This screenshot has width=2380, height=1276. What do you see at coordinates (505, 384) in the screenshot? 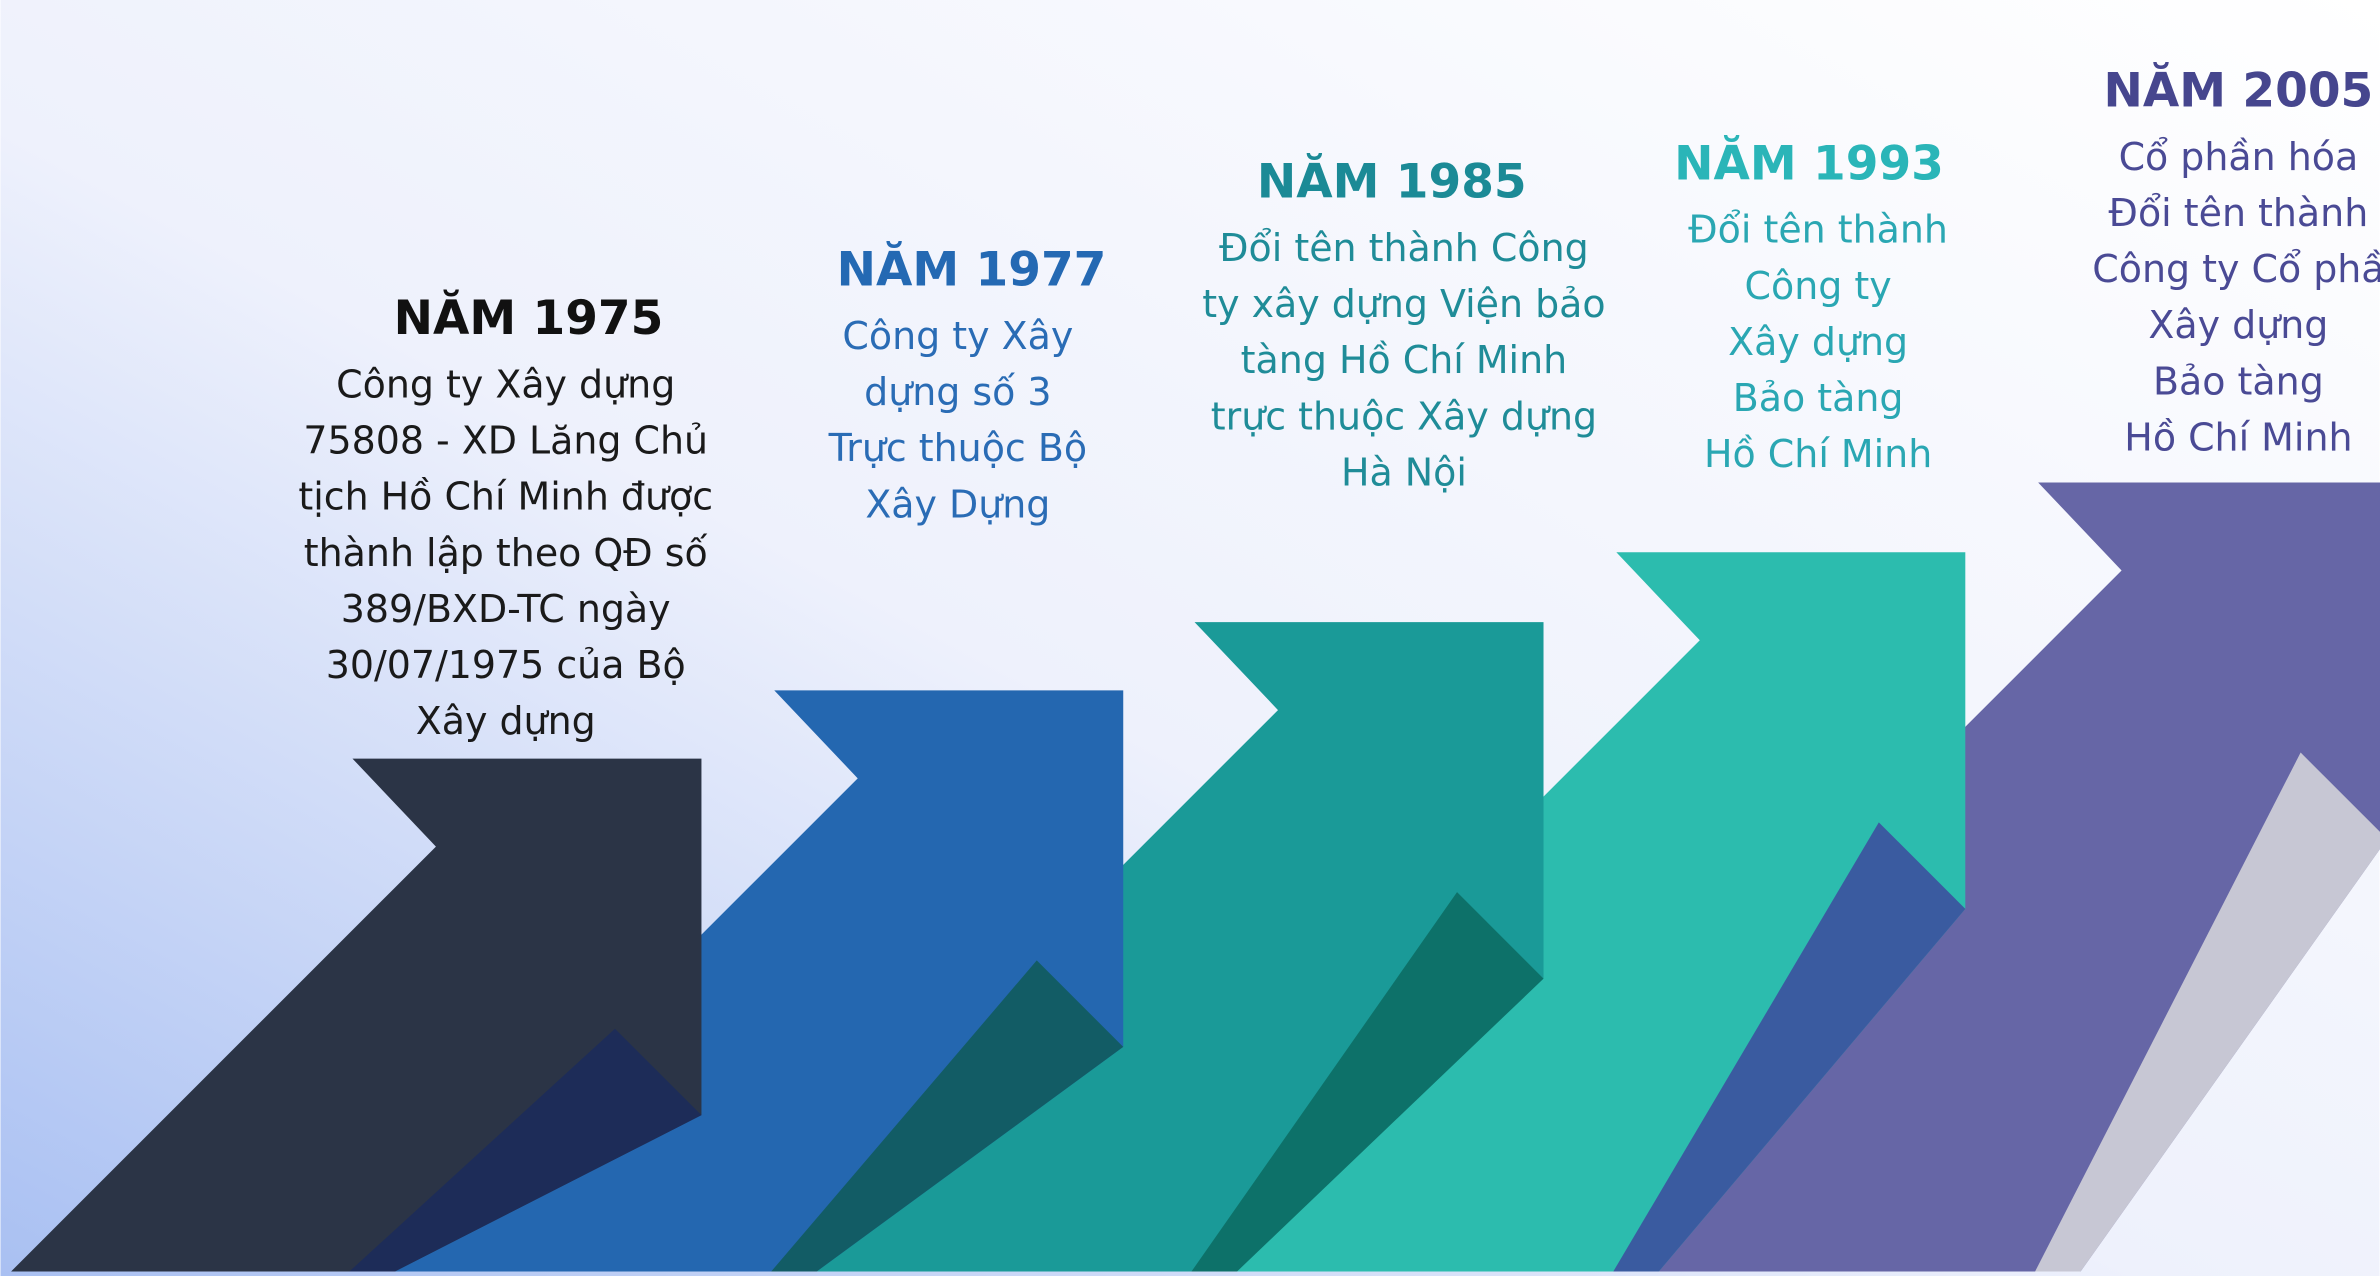
I see `milestone-text: Công ty Xây dựng` at bounding box center [505, 384].